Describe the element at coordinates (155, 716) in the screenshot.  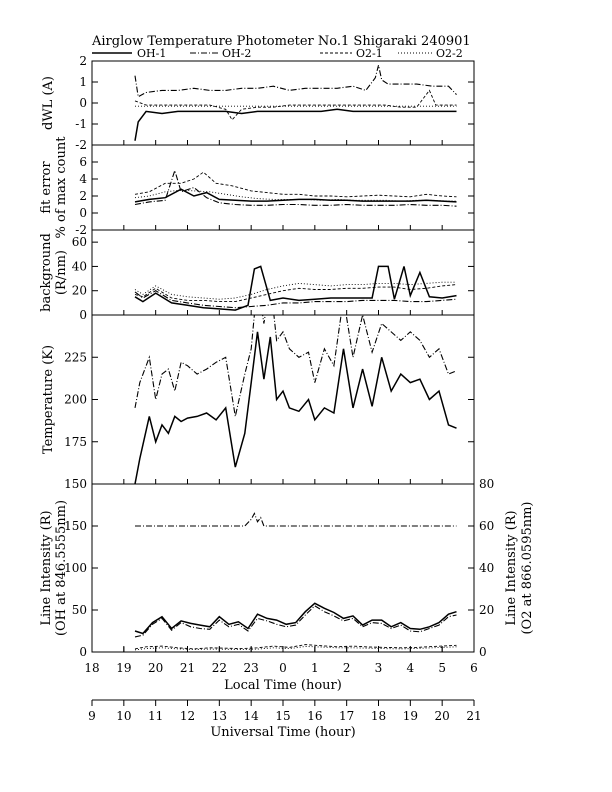
I see `xtick-label-ut-2: 11` at that location.